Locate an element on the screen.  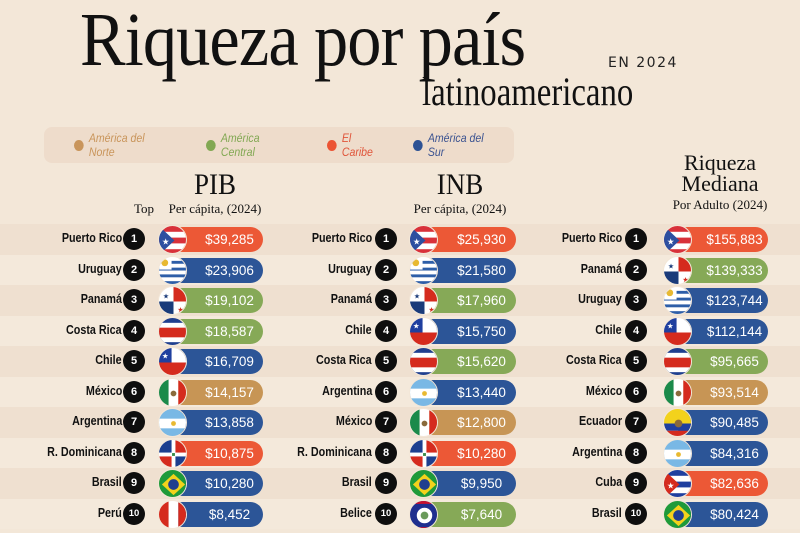
country-name: Belice is located at coordinates (356, 512).